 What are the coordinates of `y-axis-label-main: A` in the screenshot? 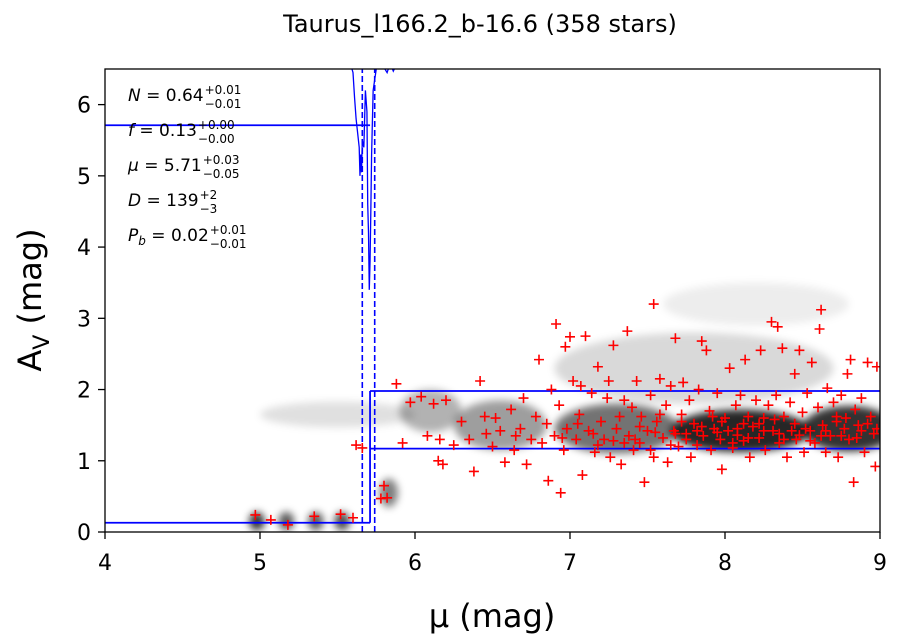 It's located at (30, 361).